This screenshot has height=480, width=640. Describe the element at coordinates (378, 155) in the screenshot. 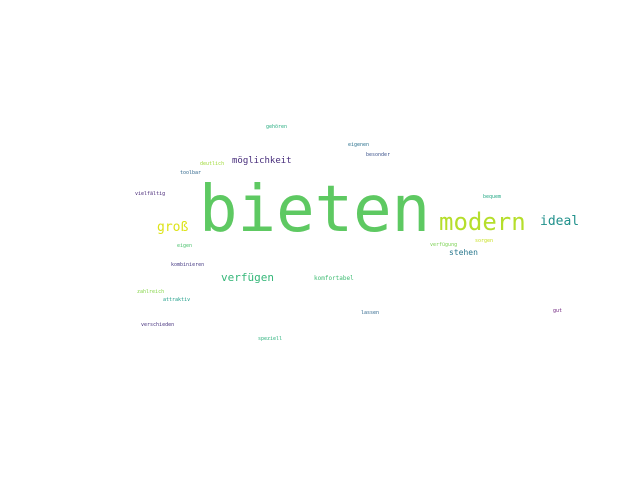

I see `word-besonder: besonder` at that location.